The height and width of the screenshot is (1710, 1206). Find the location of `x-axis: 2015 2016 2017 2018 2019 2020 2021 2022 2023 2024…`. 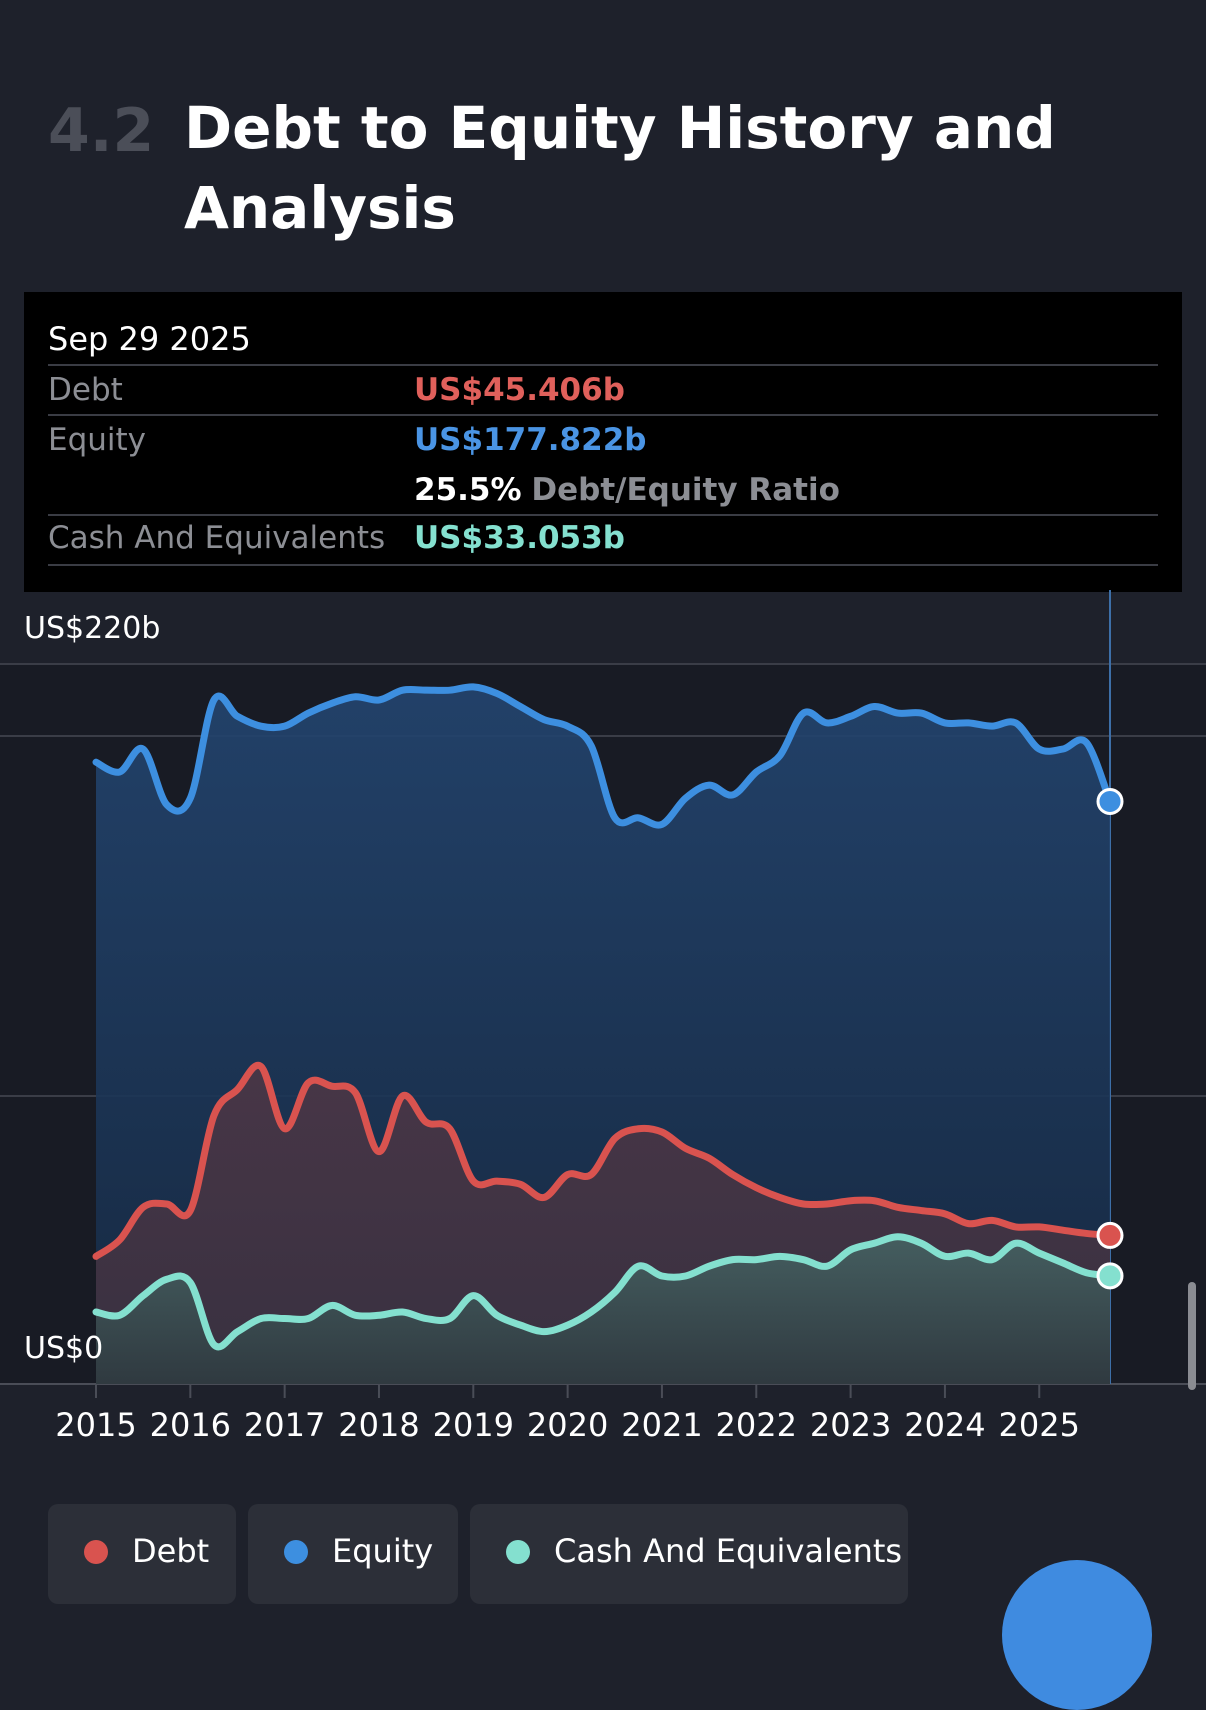

x-axis: 2015 2016 2017 2018 2019 2020 2021 2022 2023 2024… is located at coordinates (567, 1414).